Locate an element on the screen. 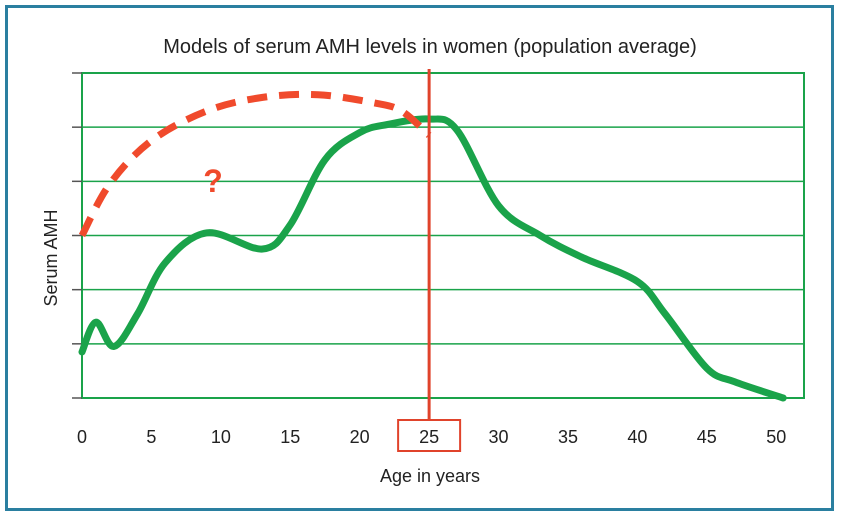  x-tick-label: 35 is located at coordinates (568, 437).